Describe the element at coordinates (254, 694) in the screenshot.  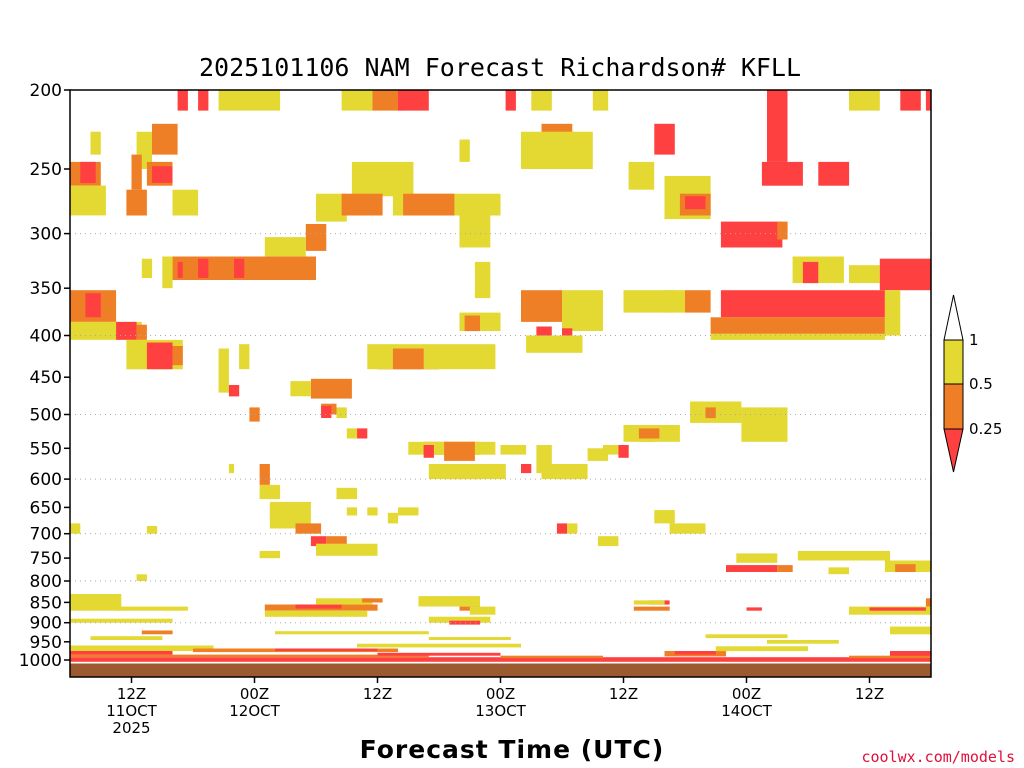
I see `x-tick-label-1-1: 00Z` at that location.